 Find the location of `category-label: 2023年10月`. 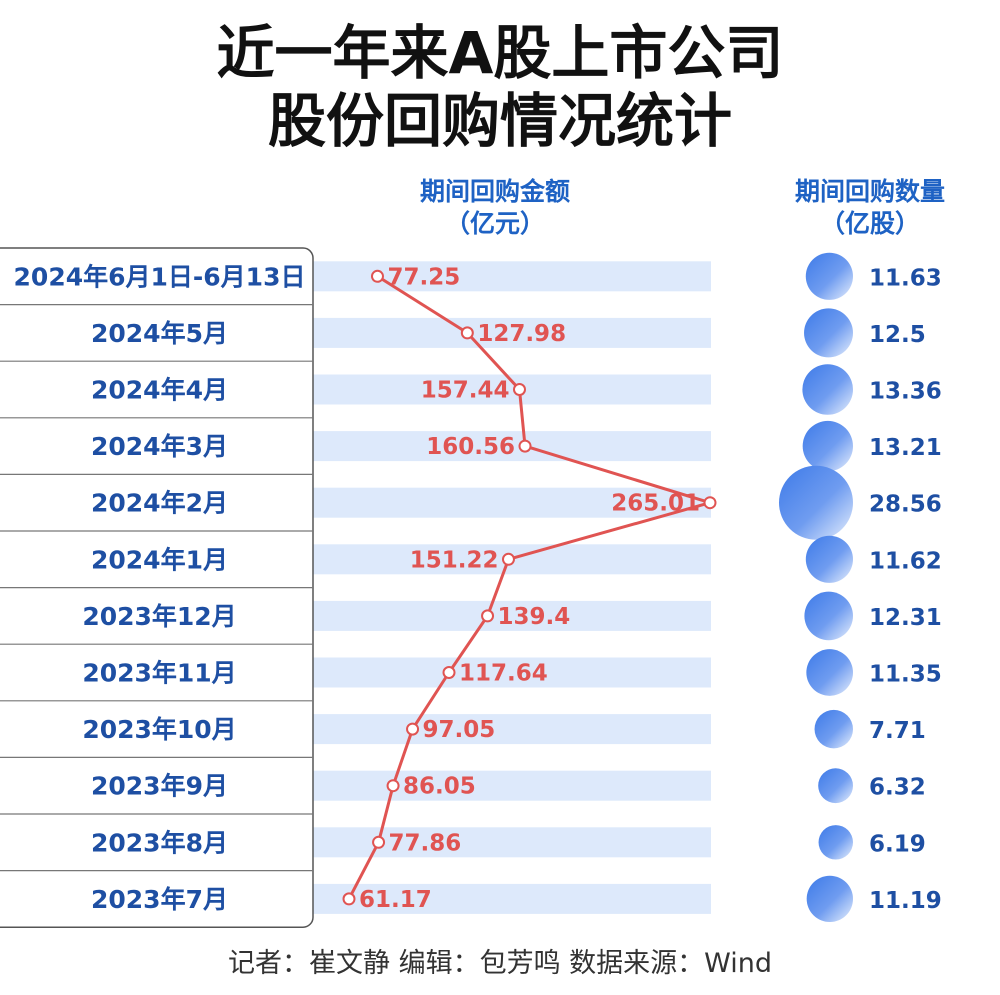

category-label: 2023年10月 is located at coordinates (159, 729).